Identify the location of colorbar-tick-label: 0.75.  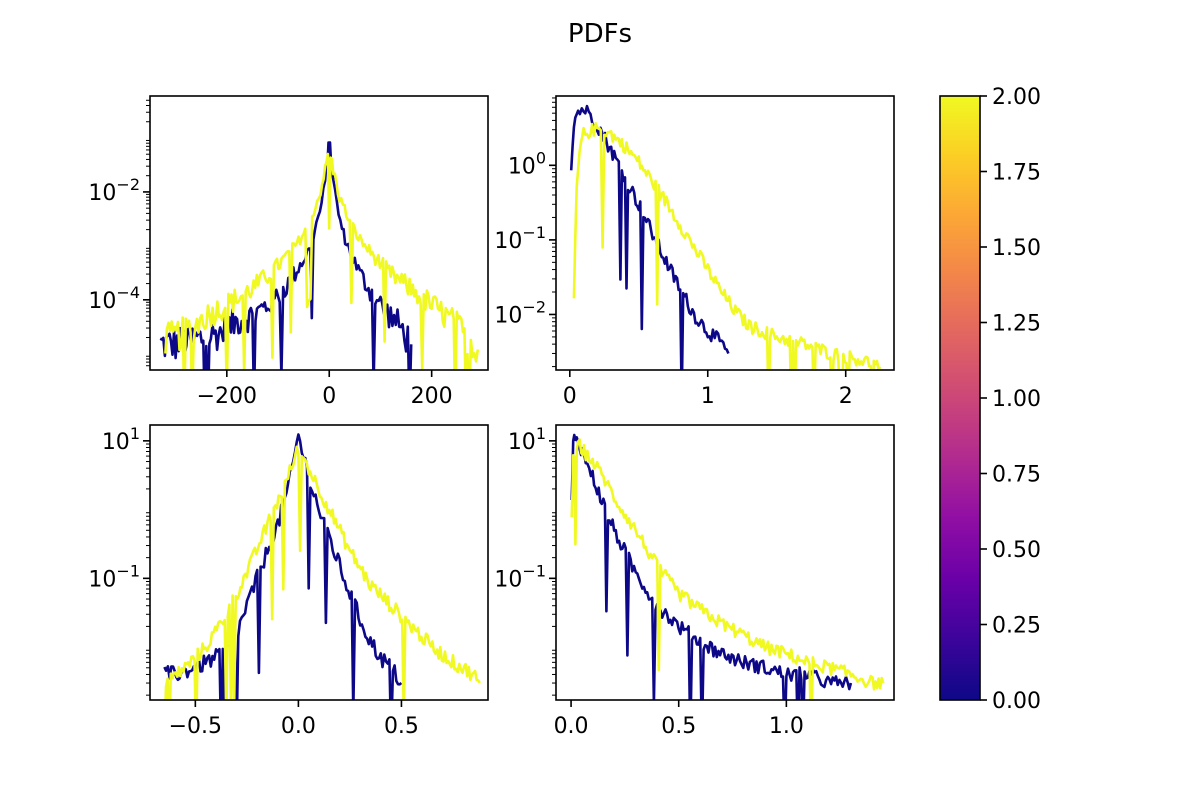
(1016, 475).